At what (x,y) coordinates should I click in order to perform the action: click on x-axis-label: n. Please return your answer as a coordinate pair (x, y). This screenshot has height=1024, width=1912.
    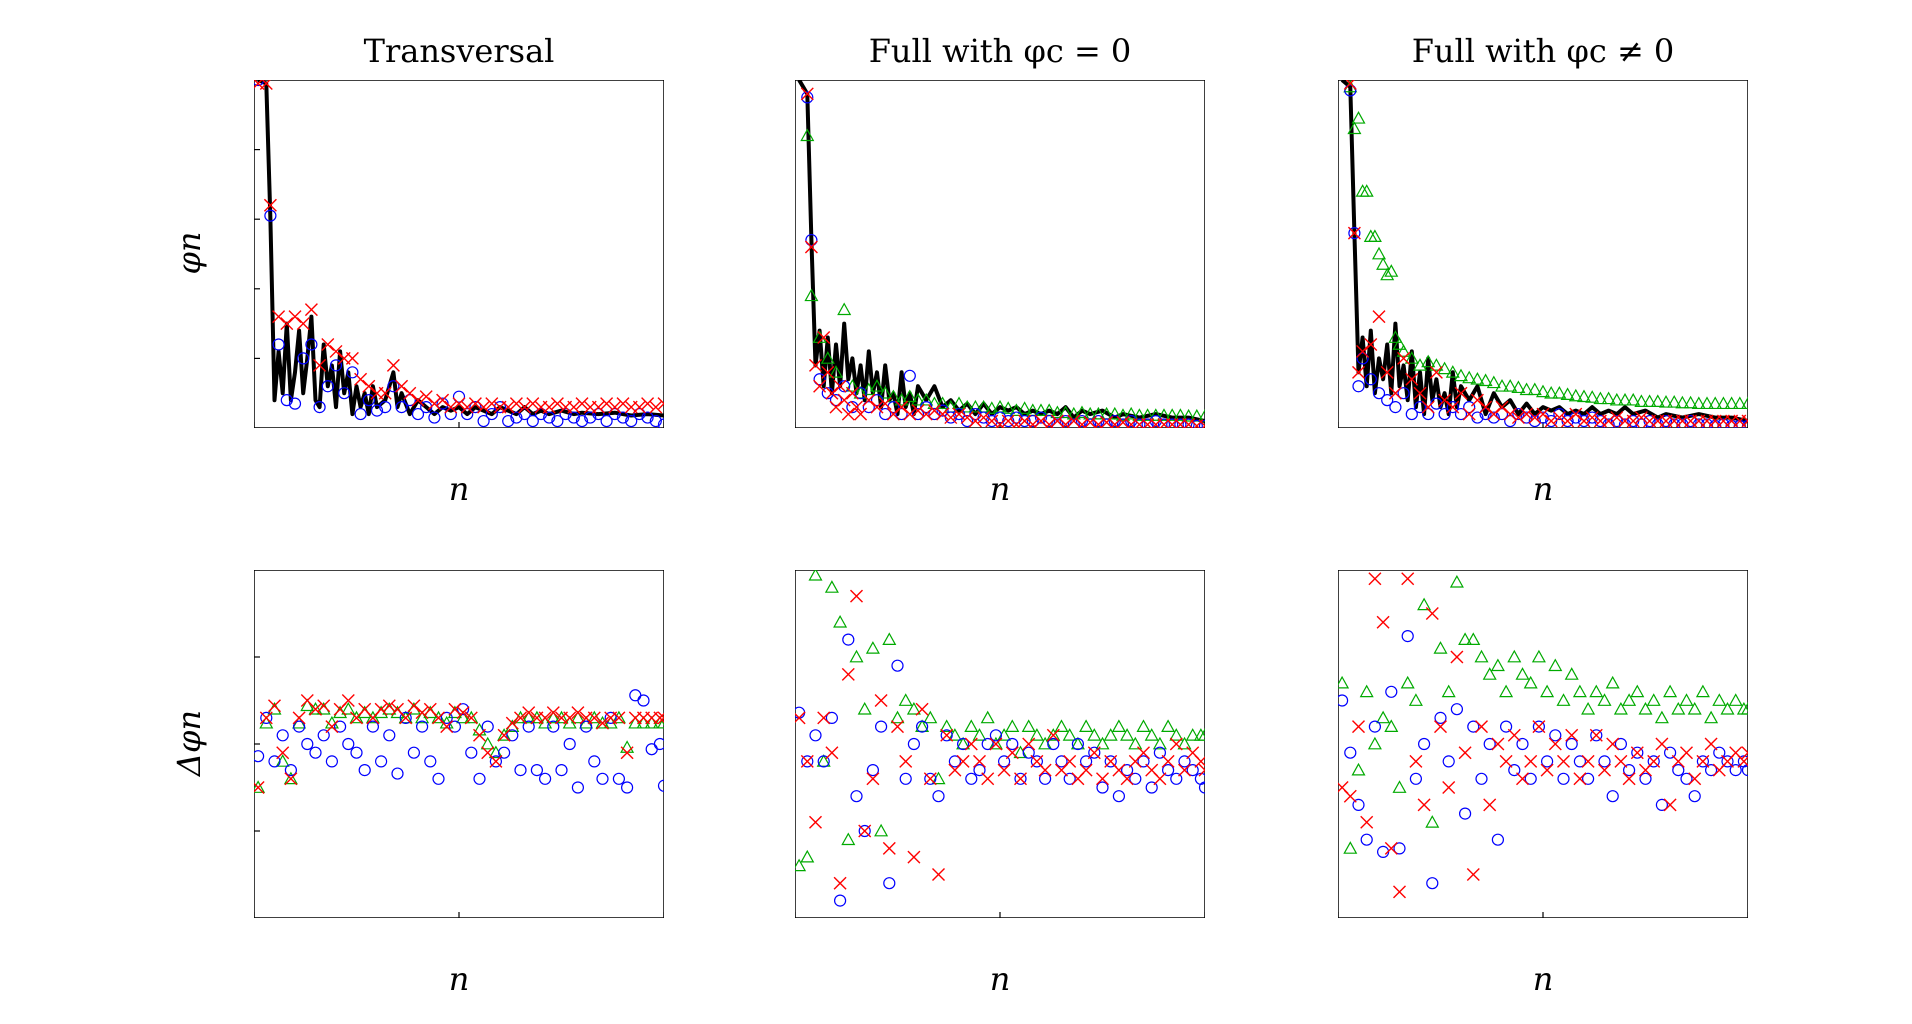
    Looking at the image, I should click on (1543, 489).